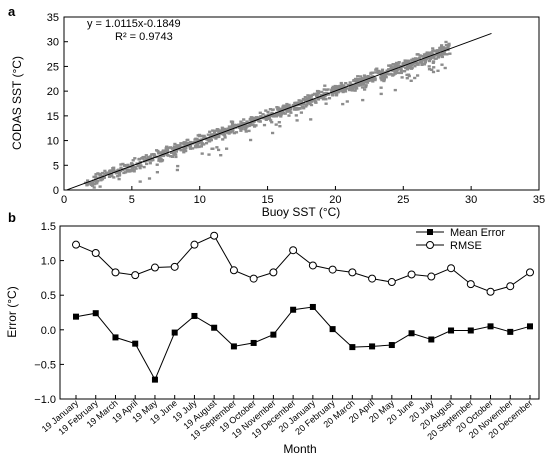 The width and height of the screenshot is (550, 457). What do you see at coordinates (477, 233) in the screenshot?
I see `legend-mean-error-label: Mean Error` at bounding box center [477, 233].